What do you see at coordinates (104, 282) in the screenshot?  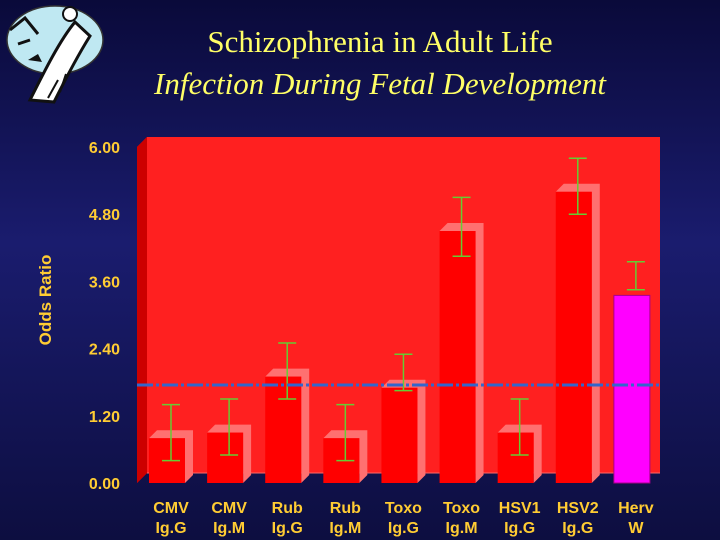 I see `y-tick-label: 3.60` at bounding box center [104, 282].